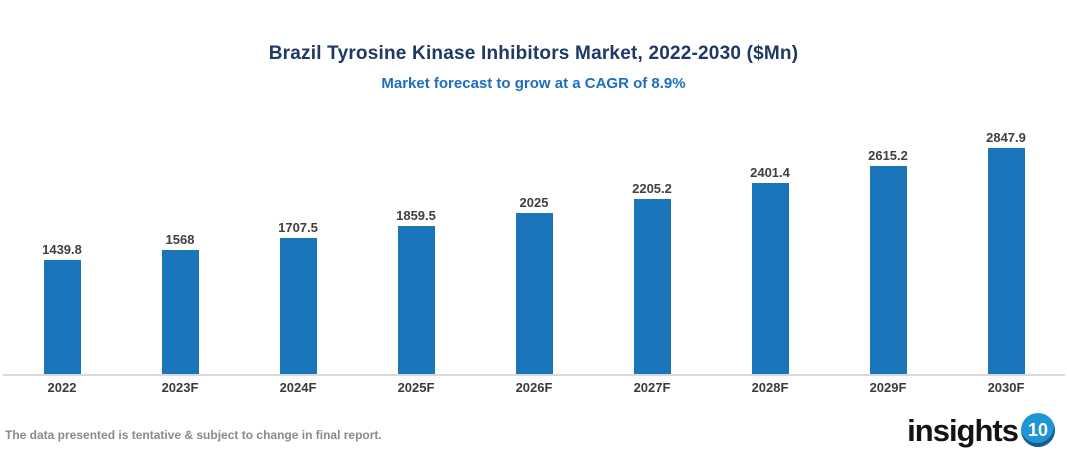  What do you see at coordinates (62, 387) in the screenshot?
I see `x-axis-label: 2022` at bounding box center [62, 387].